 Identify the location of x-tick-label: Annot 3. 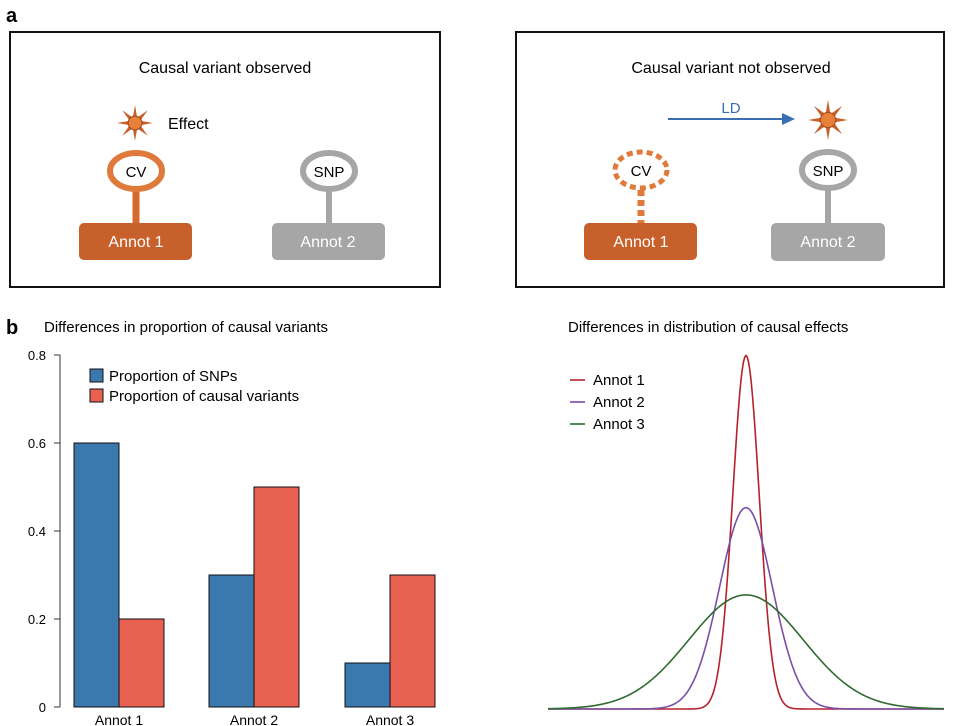
(390, 719).